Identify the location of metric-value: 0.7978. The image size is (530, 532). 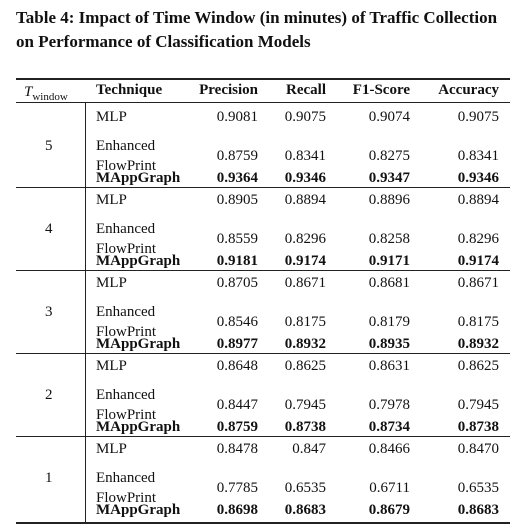
(389, 405).